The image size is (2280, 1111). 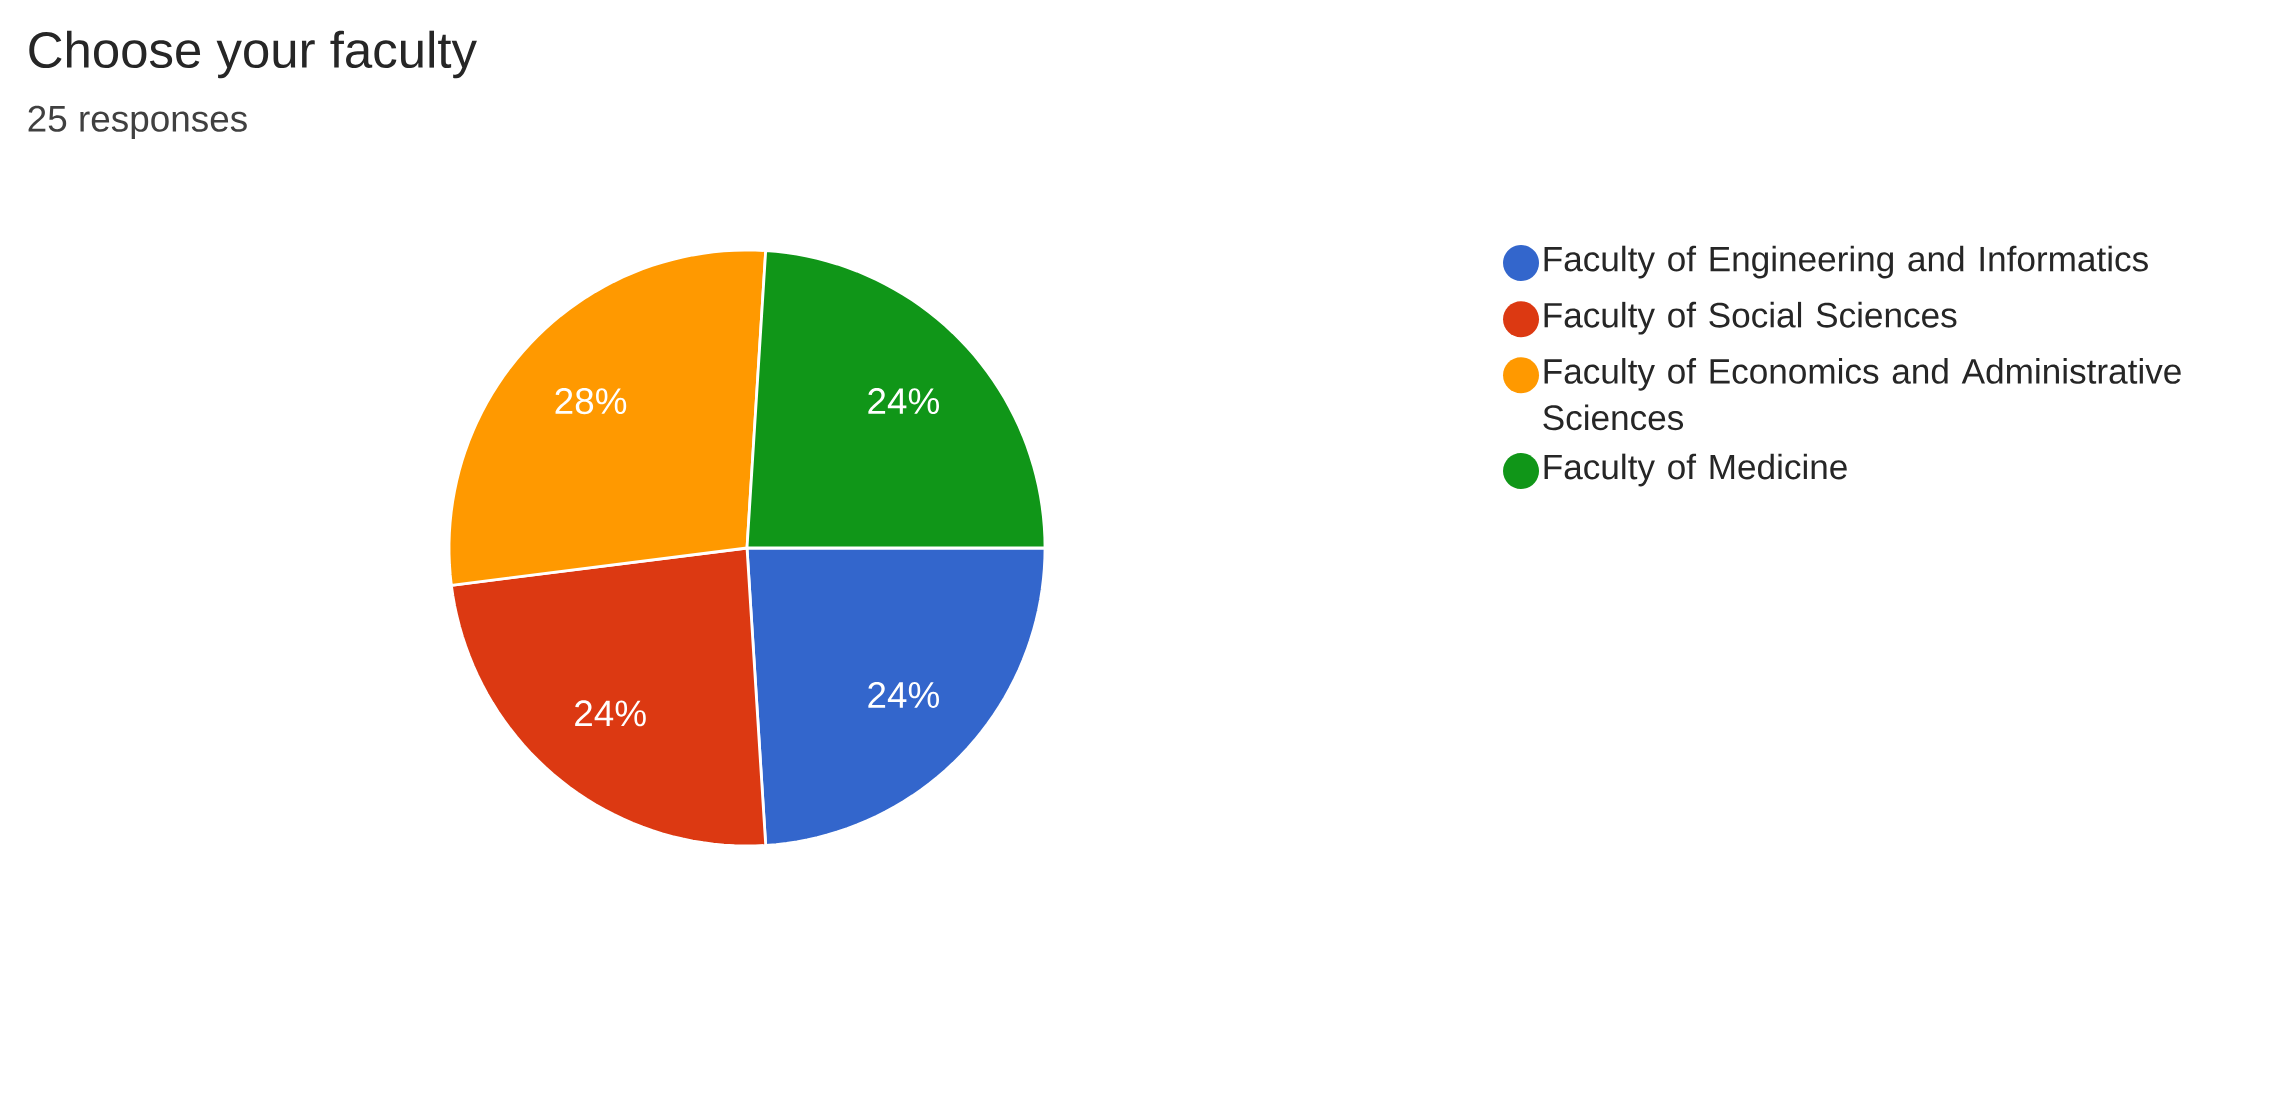 What do you see at coordinates (1695, 470) in the screenshot?
I see `legend-label: Faculty of Medicine` at bounding box center [1695, 470].